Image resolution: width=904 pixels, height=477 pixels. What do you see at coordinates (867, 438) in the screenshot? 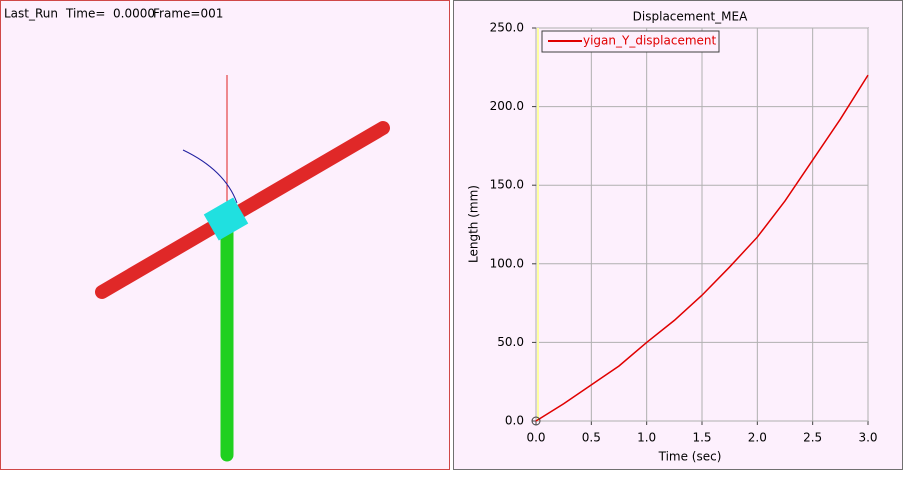
I see `x-tick-label: 3.0` at bounding box center [867, 438].